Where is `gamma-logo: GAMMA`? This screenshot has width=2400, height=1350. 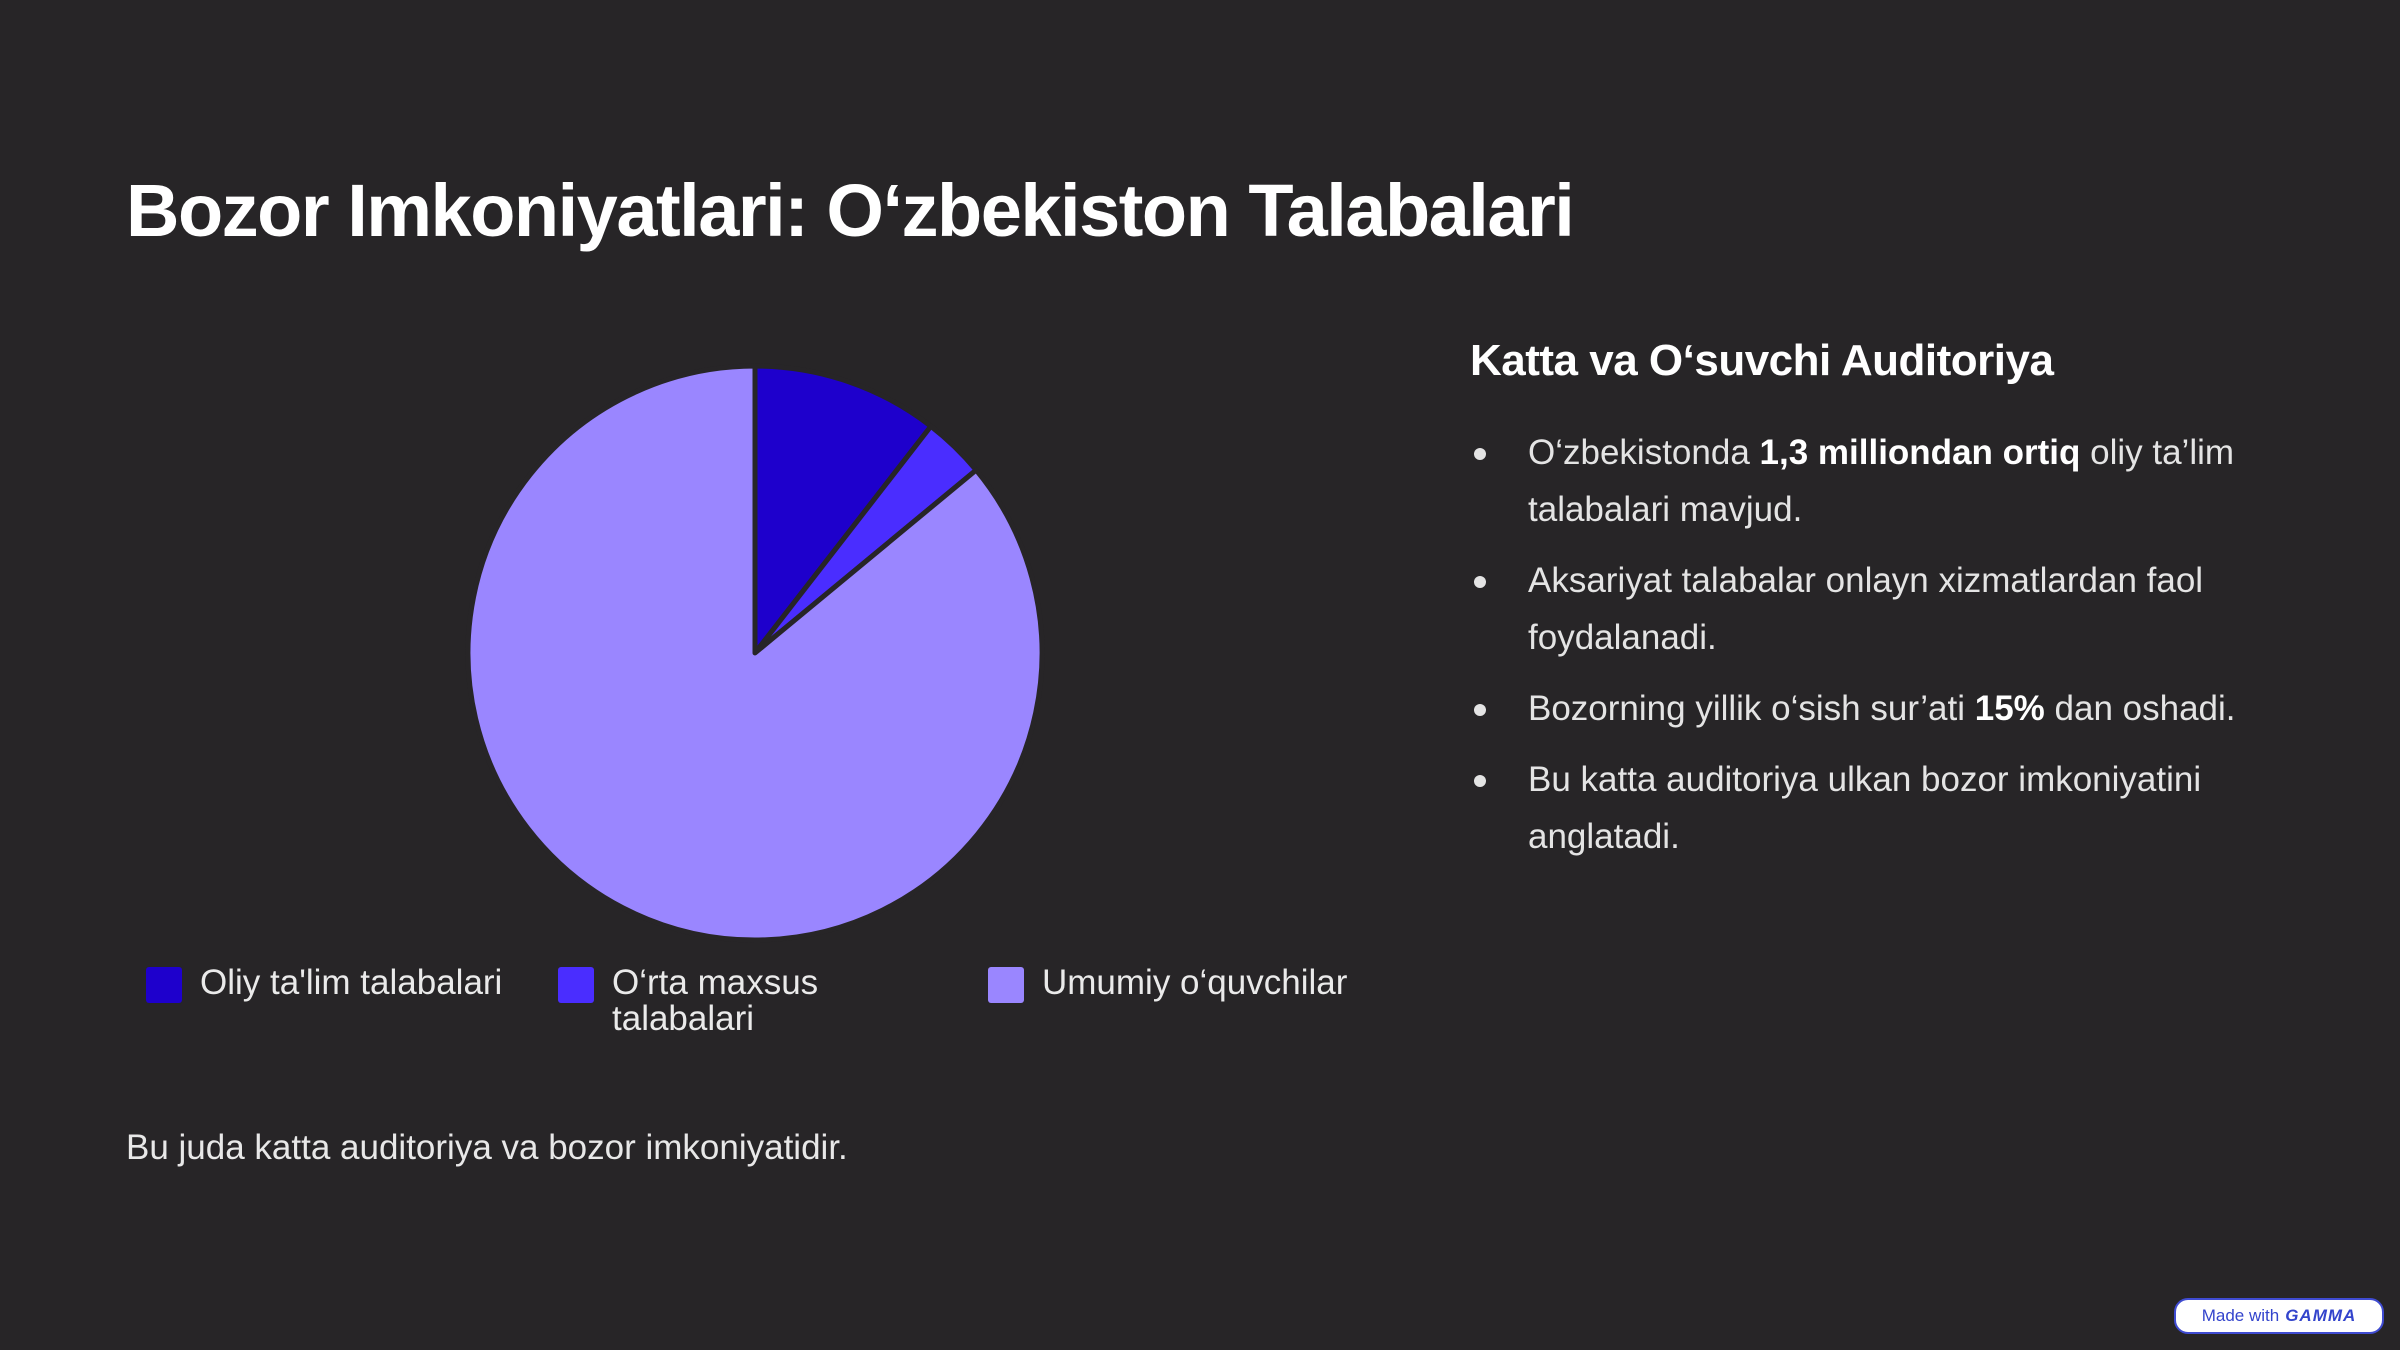
gamma-logo: GAMMA is located at coordinates (2321, 1315).